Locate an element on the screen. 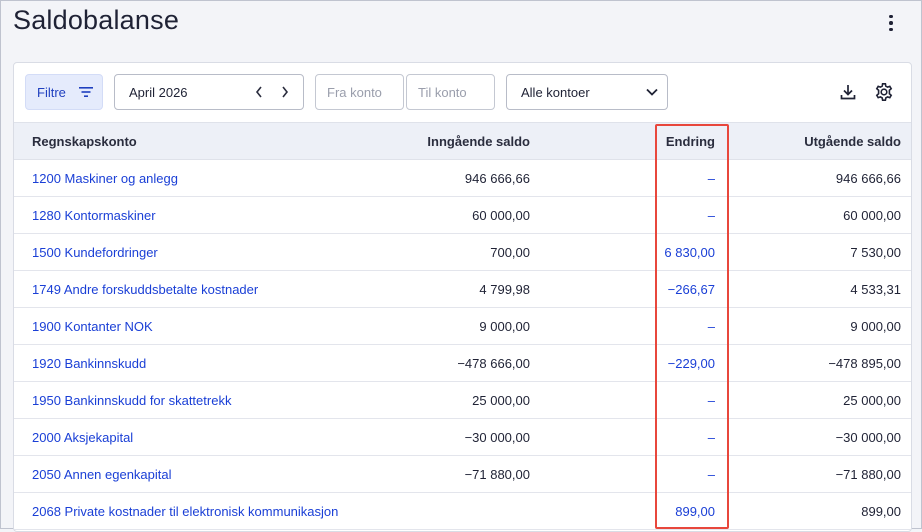 The width and height of the screenshot is (922, 532). settings-gear-icon is located at coordinates (884, 92).